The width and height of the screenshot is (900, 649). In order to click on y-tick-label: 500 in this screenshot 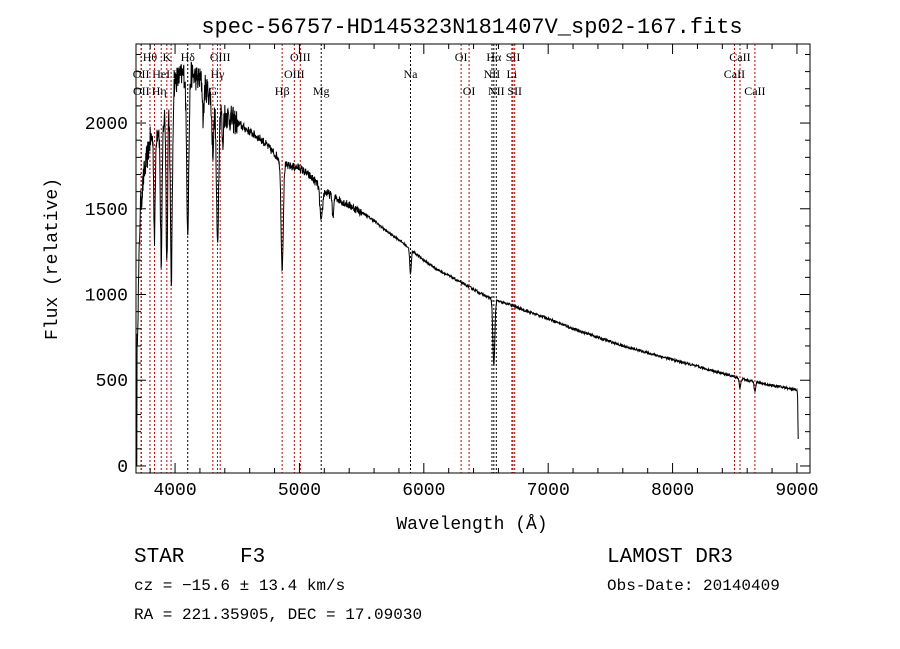, I will do `click(112, 382)`.